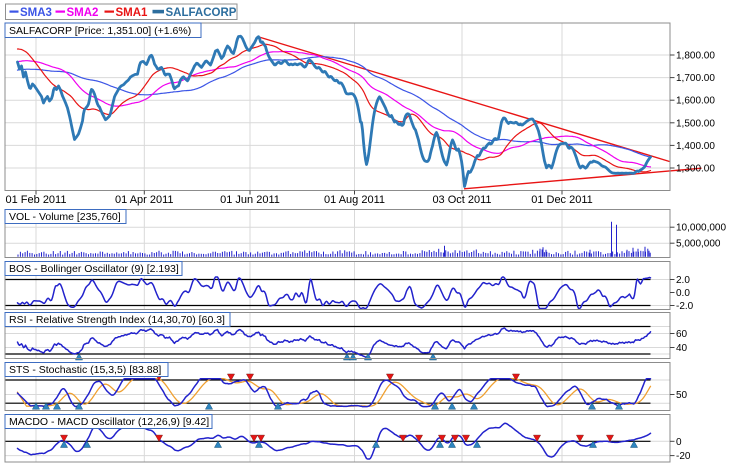 This screenshot has width=745, height=470. Describe the element at coordinates (65, 217) in the screenshot. I see `svg-text: VOL - Volume [235,760]` at that location.